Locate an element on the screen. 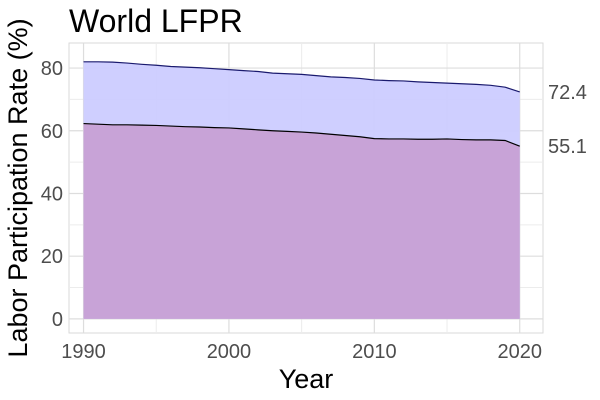 This screenshot has width=600, height=400. y-tick-label: 80 is located at coordinates (52, 69).